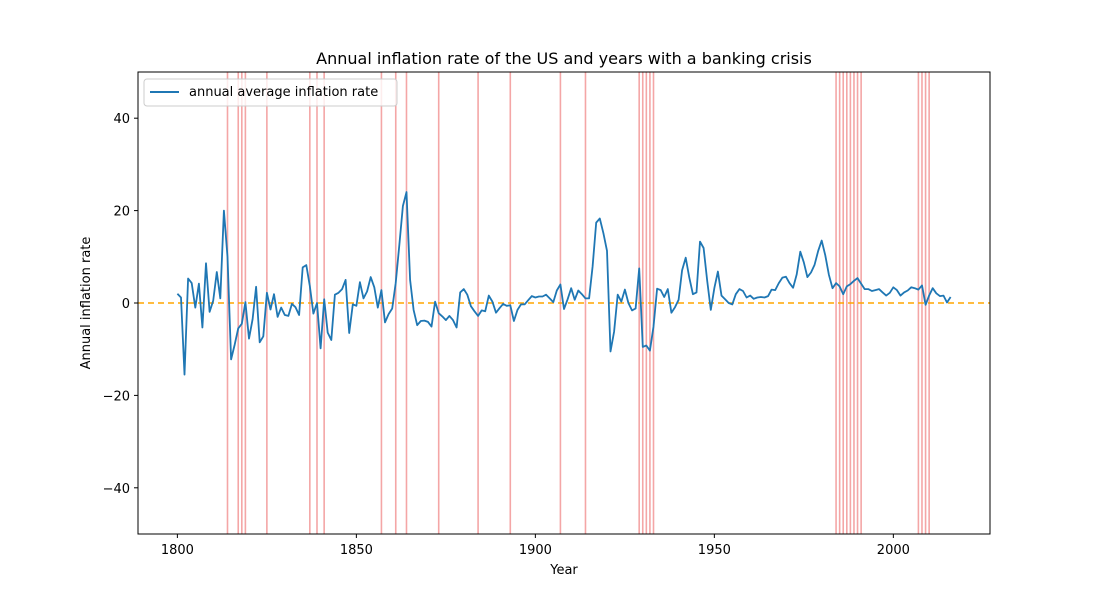 The height and width of the screenshot is (600, 1100). What do you see at coordinates (120, 304) in the screenshot?
I see `y-axis-ticks: −40 −20 0 20 40` at bounding box center [120, 304].